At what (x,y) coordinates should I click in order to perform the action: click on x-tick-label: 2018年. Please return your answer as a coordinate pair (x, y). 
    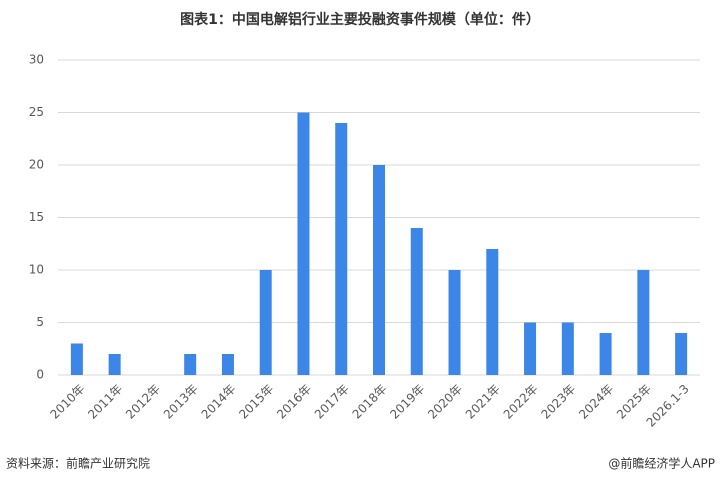
    Looking at the image, I should click on (370, 402).